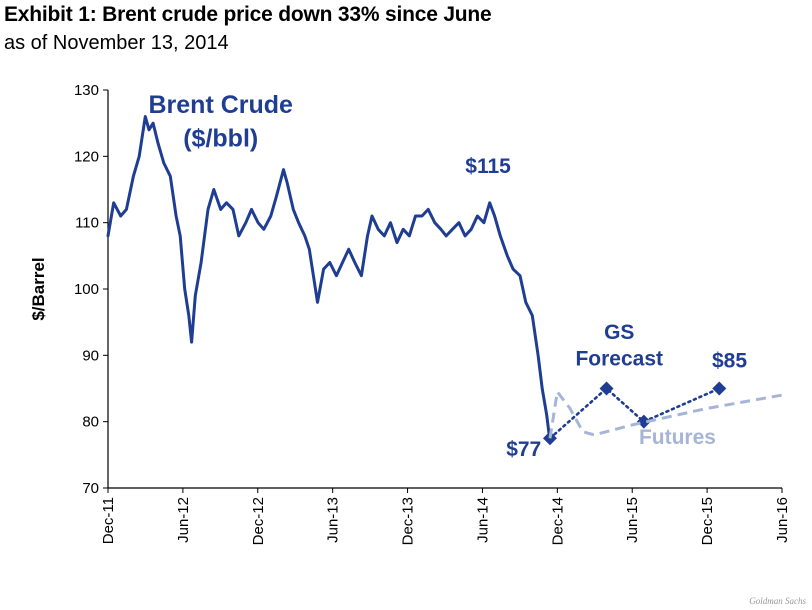 This screenshot has width=812, height=610. Describe the element at coordinates (729, 360) in the screenshot. I see `annotation-label: $85` at that location.